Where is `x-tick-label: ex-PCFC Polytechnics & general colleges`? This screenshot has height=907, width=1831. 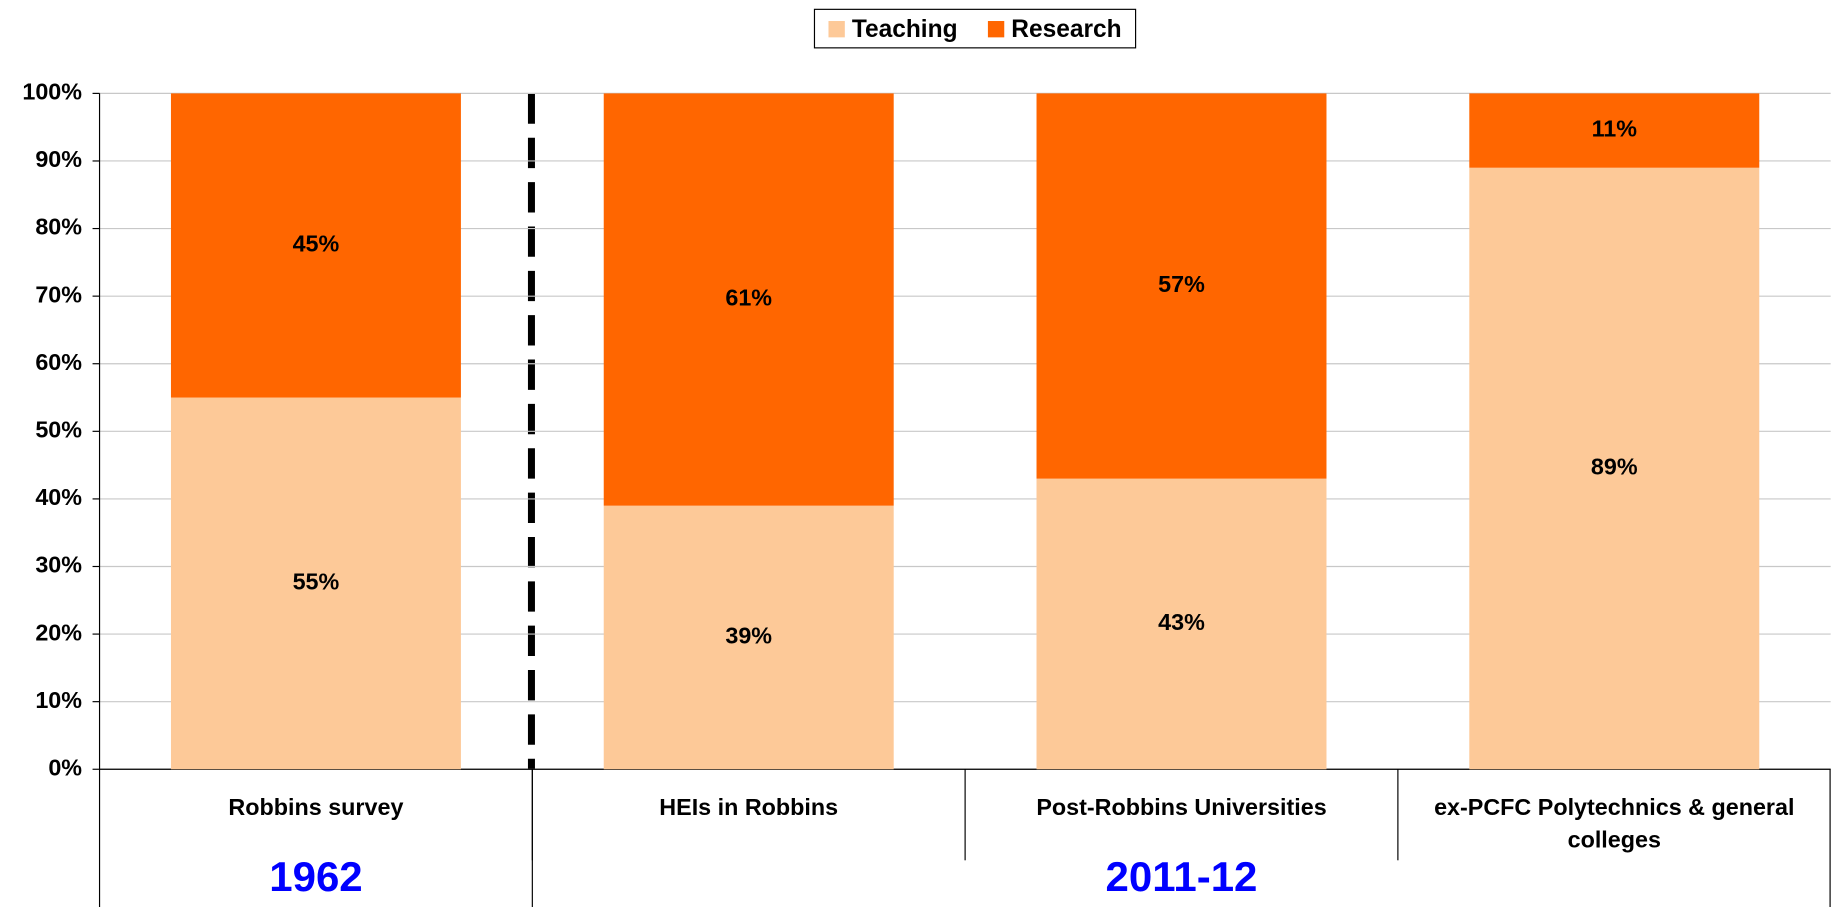 x-tick-label: ex-PCFC Polytechnics & general colleges is located at coordinates (1614, 823).